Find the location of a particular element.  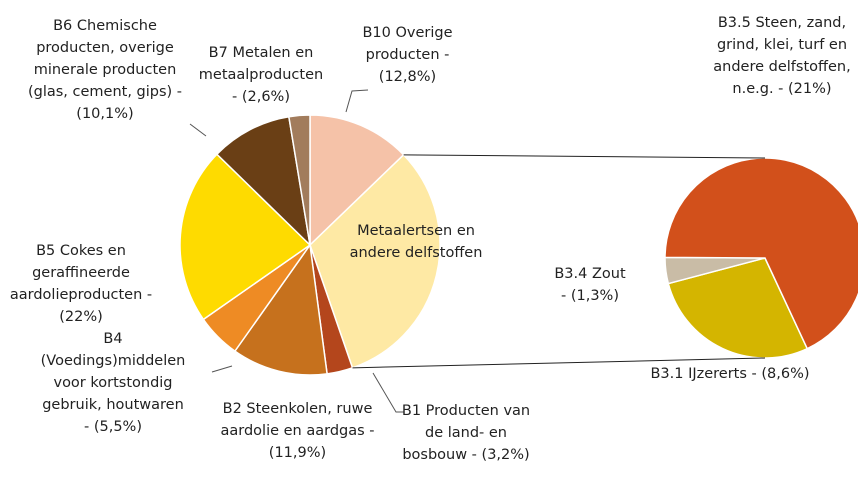

category-label: B3.4 Zout - is located at coordinates (590, 285).